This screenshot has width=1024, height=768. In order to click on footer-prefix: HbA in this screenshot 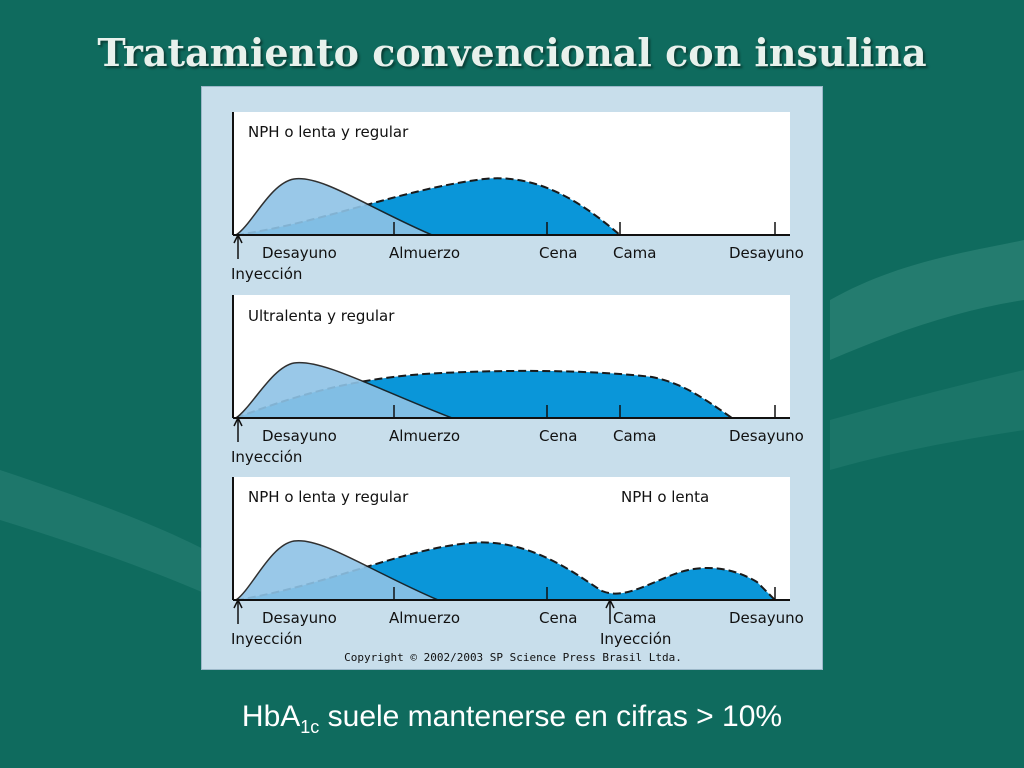, I will do `click(271, 716)`.